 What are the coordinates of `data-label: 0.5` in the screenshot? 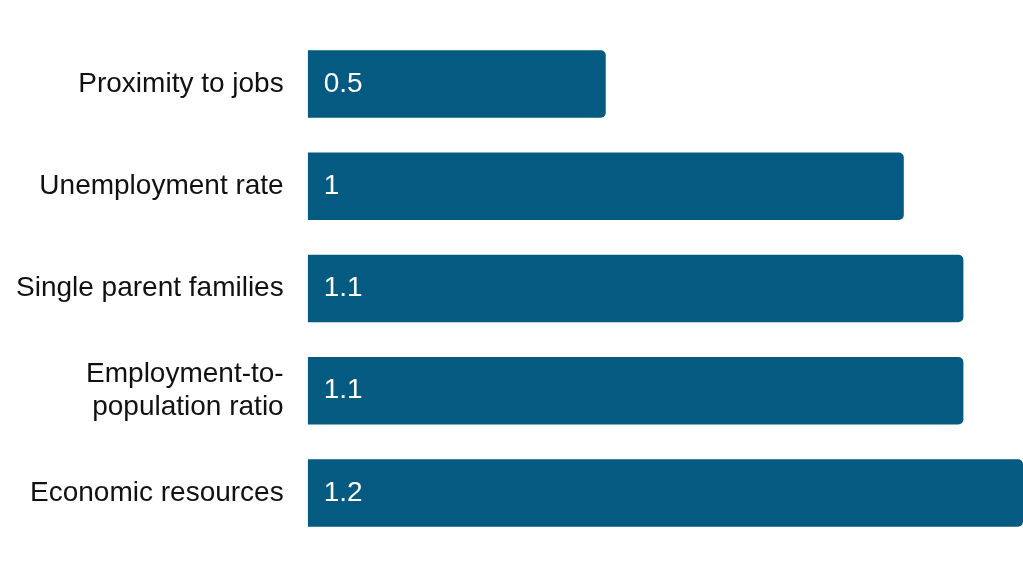 It's located at (343, 82).